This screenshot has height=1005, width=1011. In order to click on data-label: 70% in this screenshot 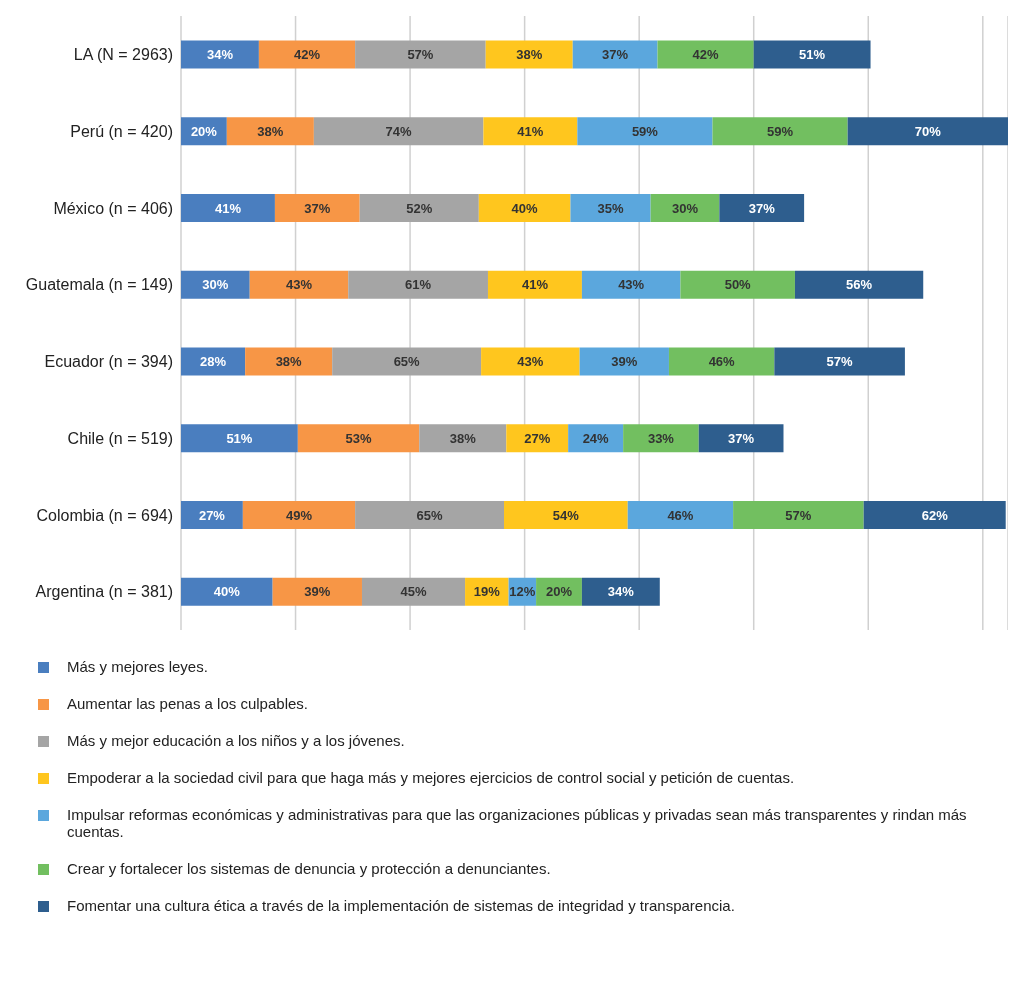, I will do `click(928, 131)`.